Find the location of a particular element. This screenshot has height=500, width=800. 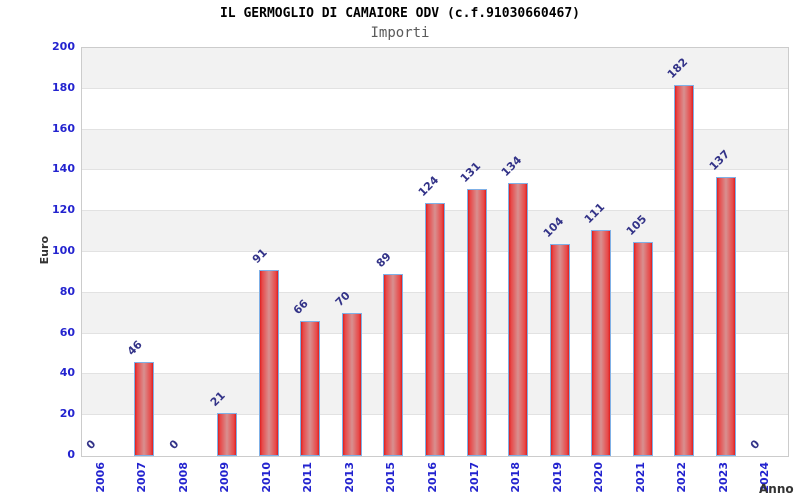

bar-2009 is located at coordinates (227, 434).